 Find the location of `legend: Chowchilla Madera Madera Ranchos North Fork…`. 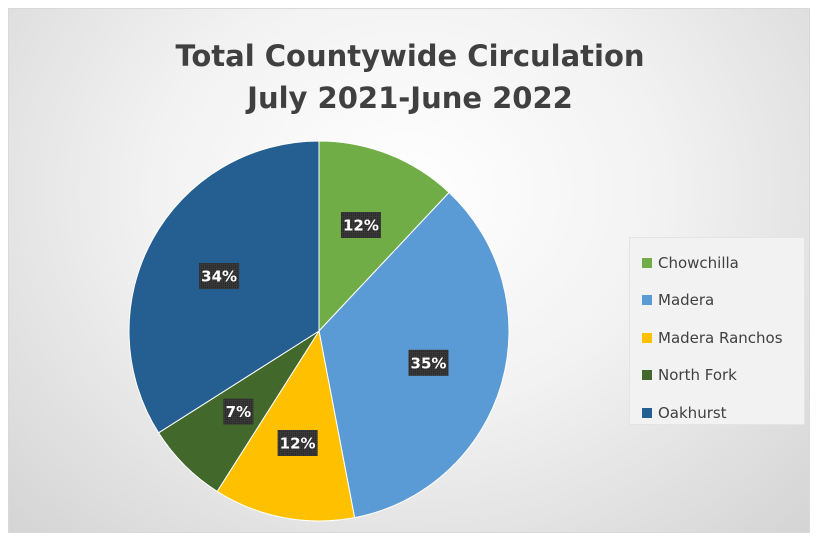

legend: Chowchilla Madera Madera Ranchos North Fork… is located at coordinates (717, 331).